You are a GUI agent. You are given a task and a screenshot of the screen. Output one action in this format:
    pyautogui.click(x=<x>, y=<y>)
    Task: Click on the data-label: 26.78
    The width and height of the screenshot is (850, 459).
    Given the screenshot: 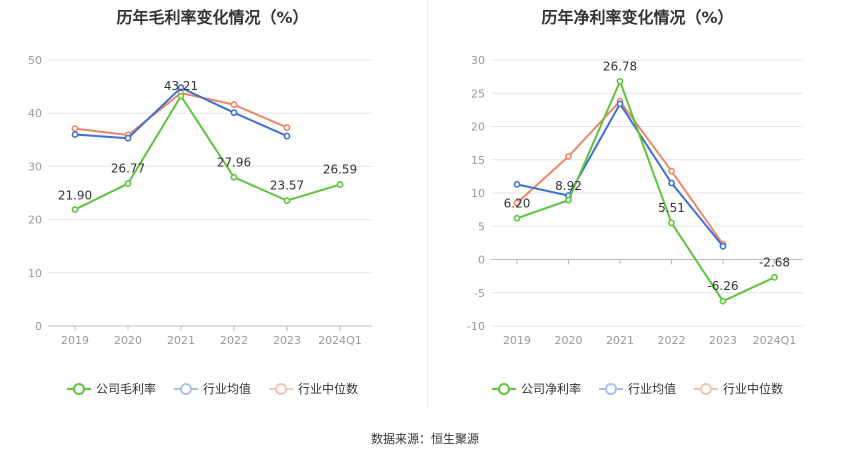 What is the action you would take?
    pyautogui.click(x=620, y=66)
    